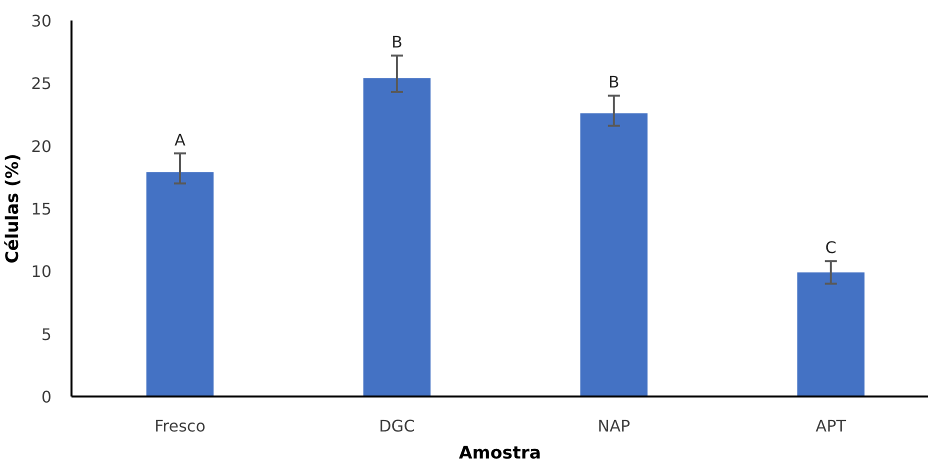 The height and width of the screenshot is (466, 928). Describe the element at coordinates (41, 272) in the screenshot. I see `y-tick-label: 10` at that location.